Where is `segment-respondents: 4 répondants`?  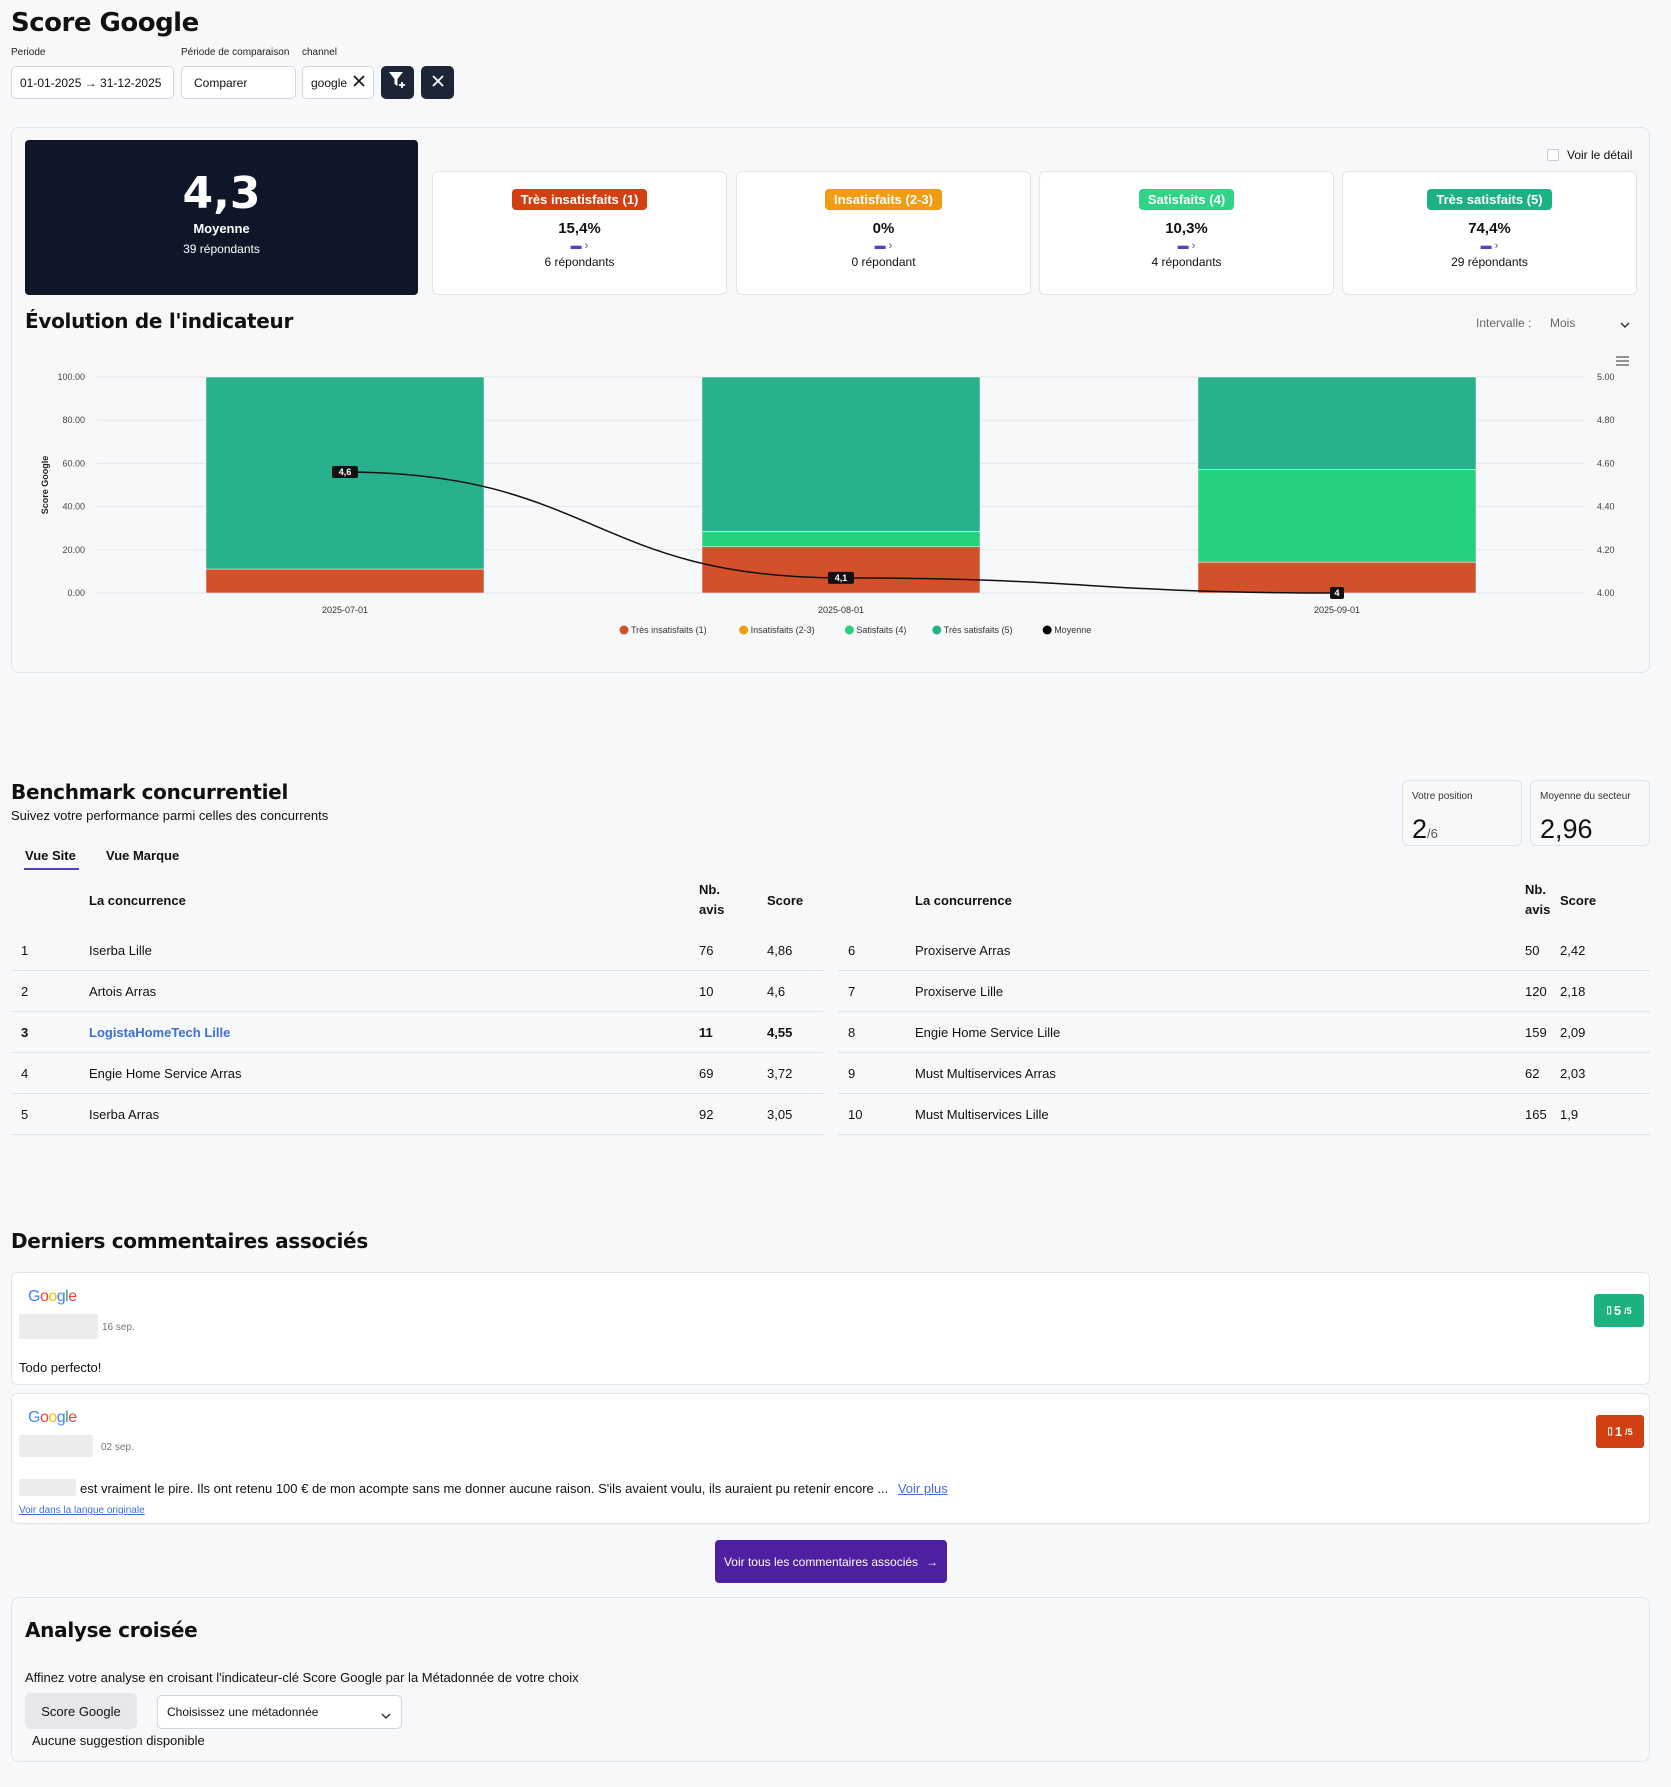 segment-respondents: 4 répondants is located at coordinates (1186, 262).